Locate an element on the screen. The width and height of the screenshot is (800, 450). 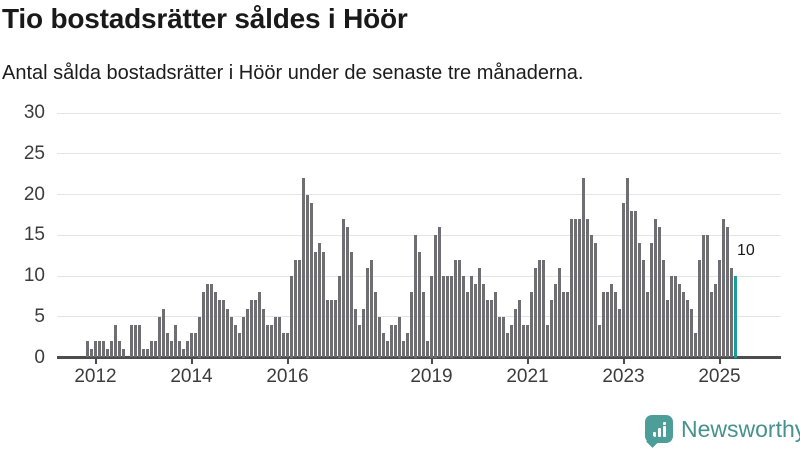
logo-exclamation is located at coordinates (664, 429).